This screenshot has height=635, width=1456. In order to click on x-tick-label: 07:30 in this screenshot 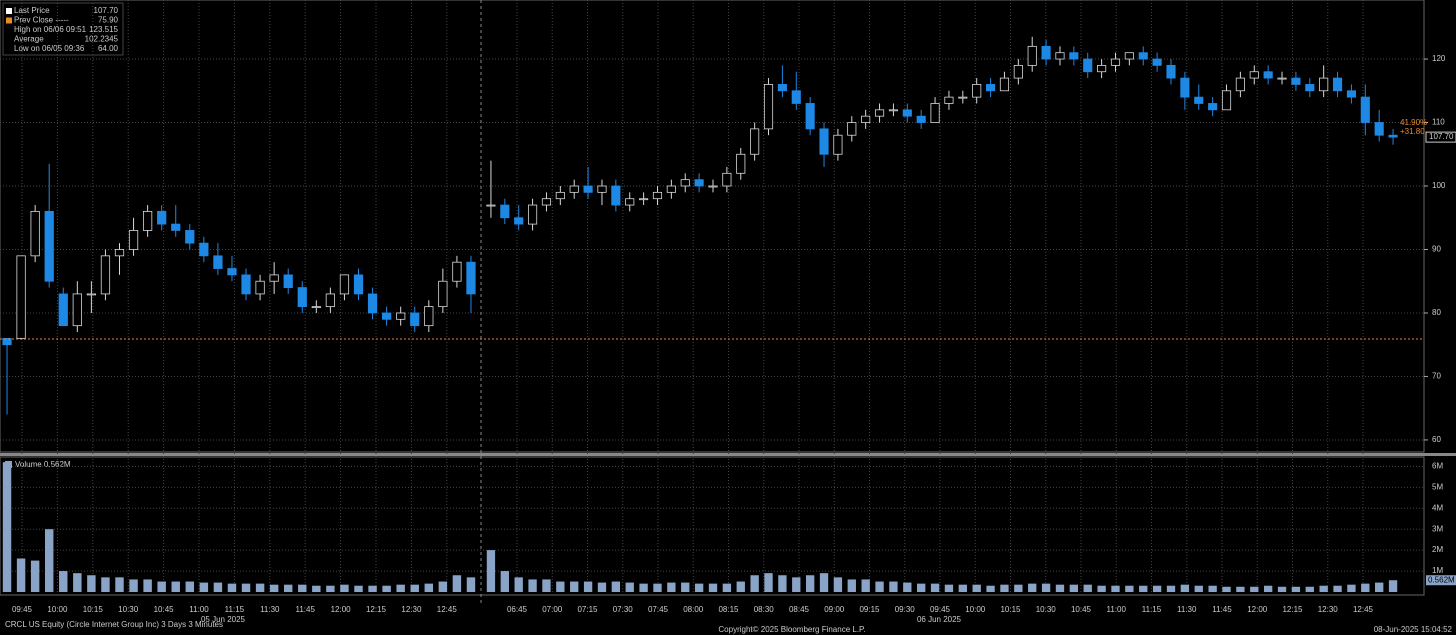, I will do `click(623, 609)`.